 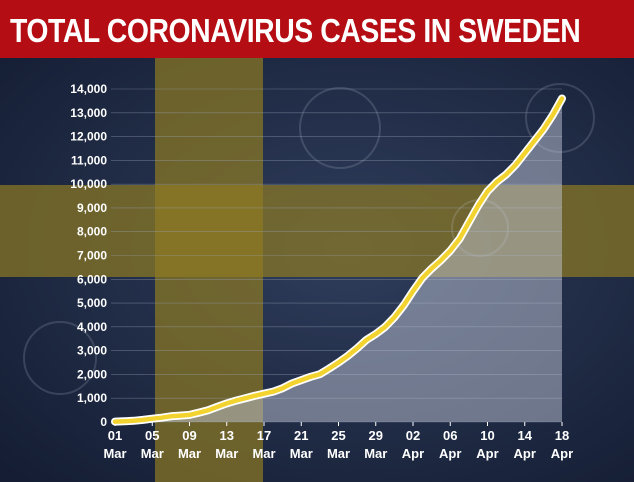 I want to click on y-tick-label: 13,000, so click(x=88, y=113).